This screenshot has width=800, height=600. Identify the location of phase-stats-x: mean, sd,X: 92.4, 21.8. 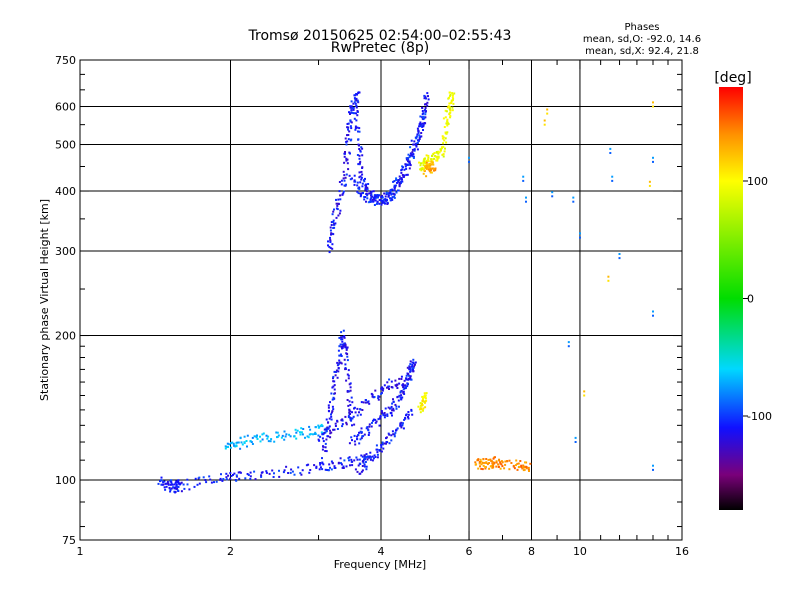
(642, 51).